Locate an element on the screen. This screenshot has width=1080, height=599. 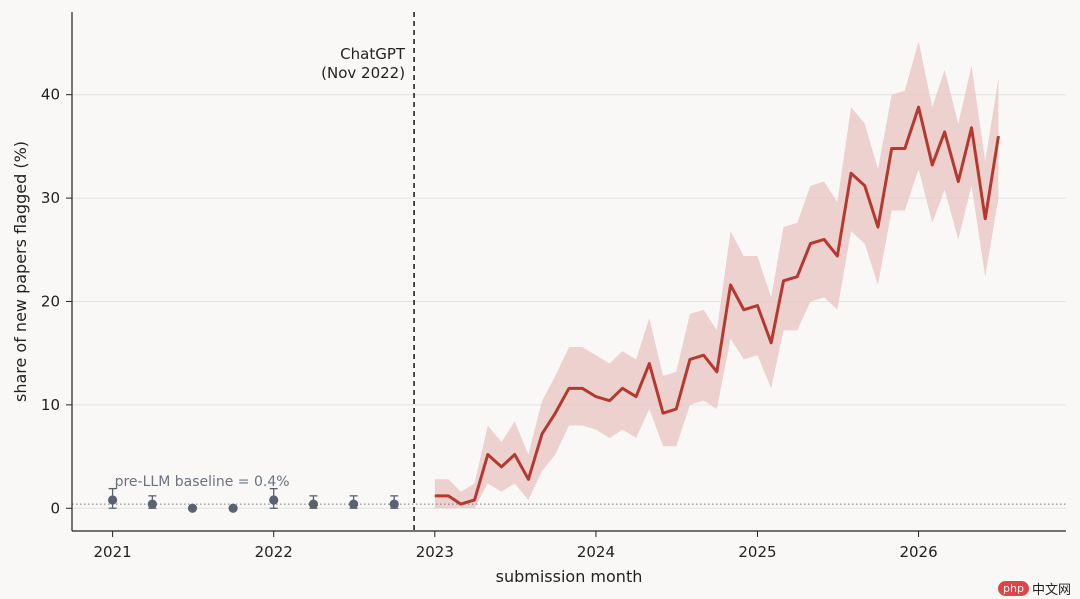
y-axis-ticks: 0 10 20 30 40 is located at coordinates (56, 301).